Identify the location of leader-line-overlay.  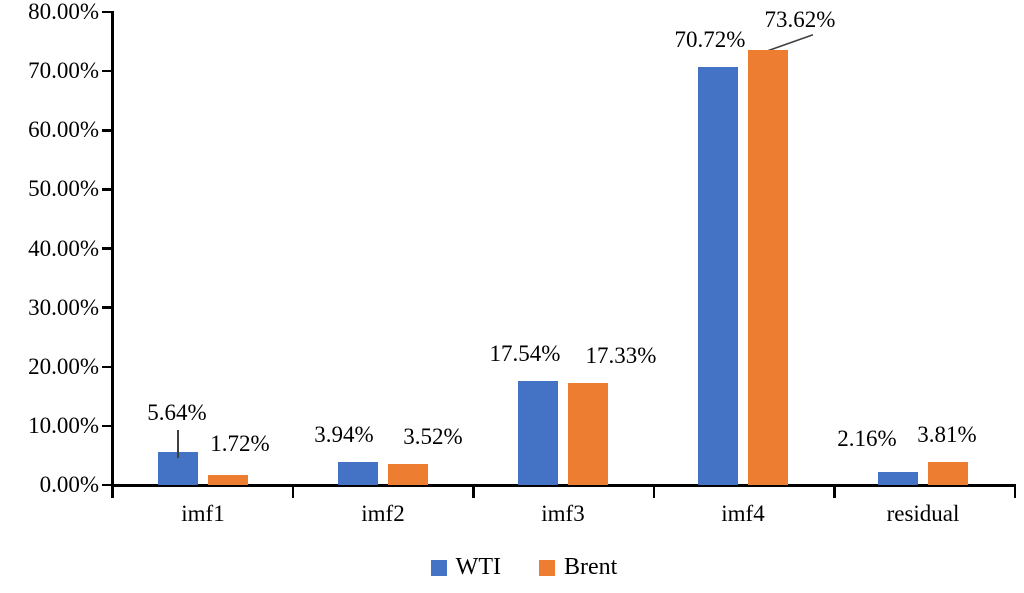
(789, 43).